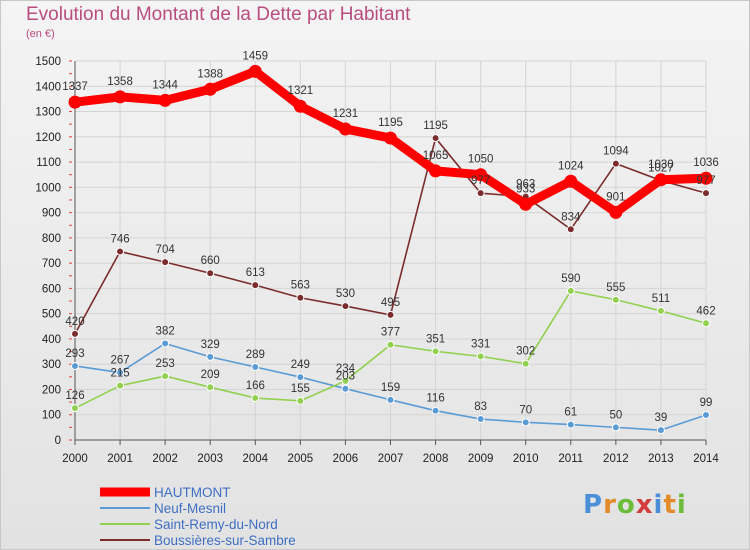 The width and height of the screenshot is (750, 550). What do you see at coordinates (300, 286) in the screenshot?
I see `data-label: 563` at bounding box center [300, 286].